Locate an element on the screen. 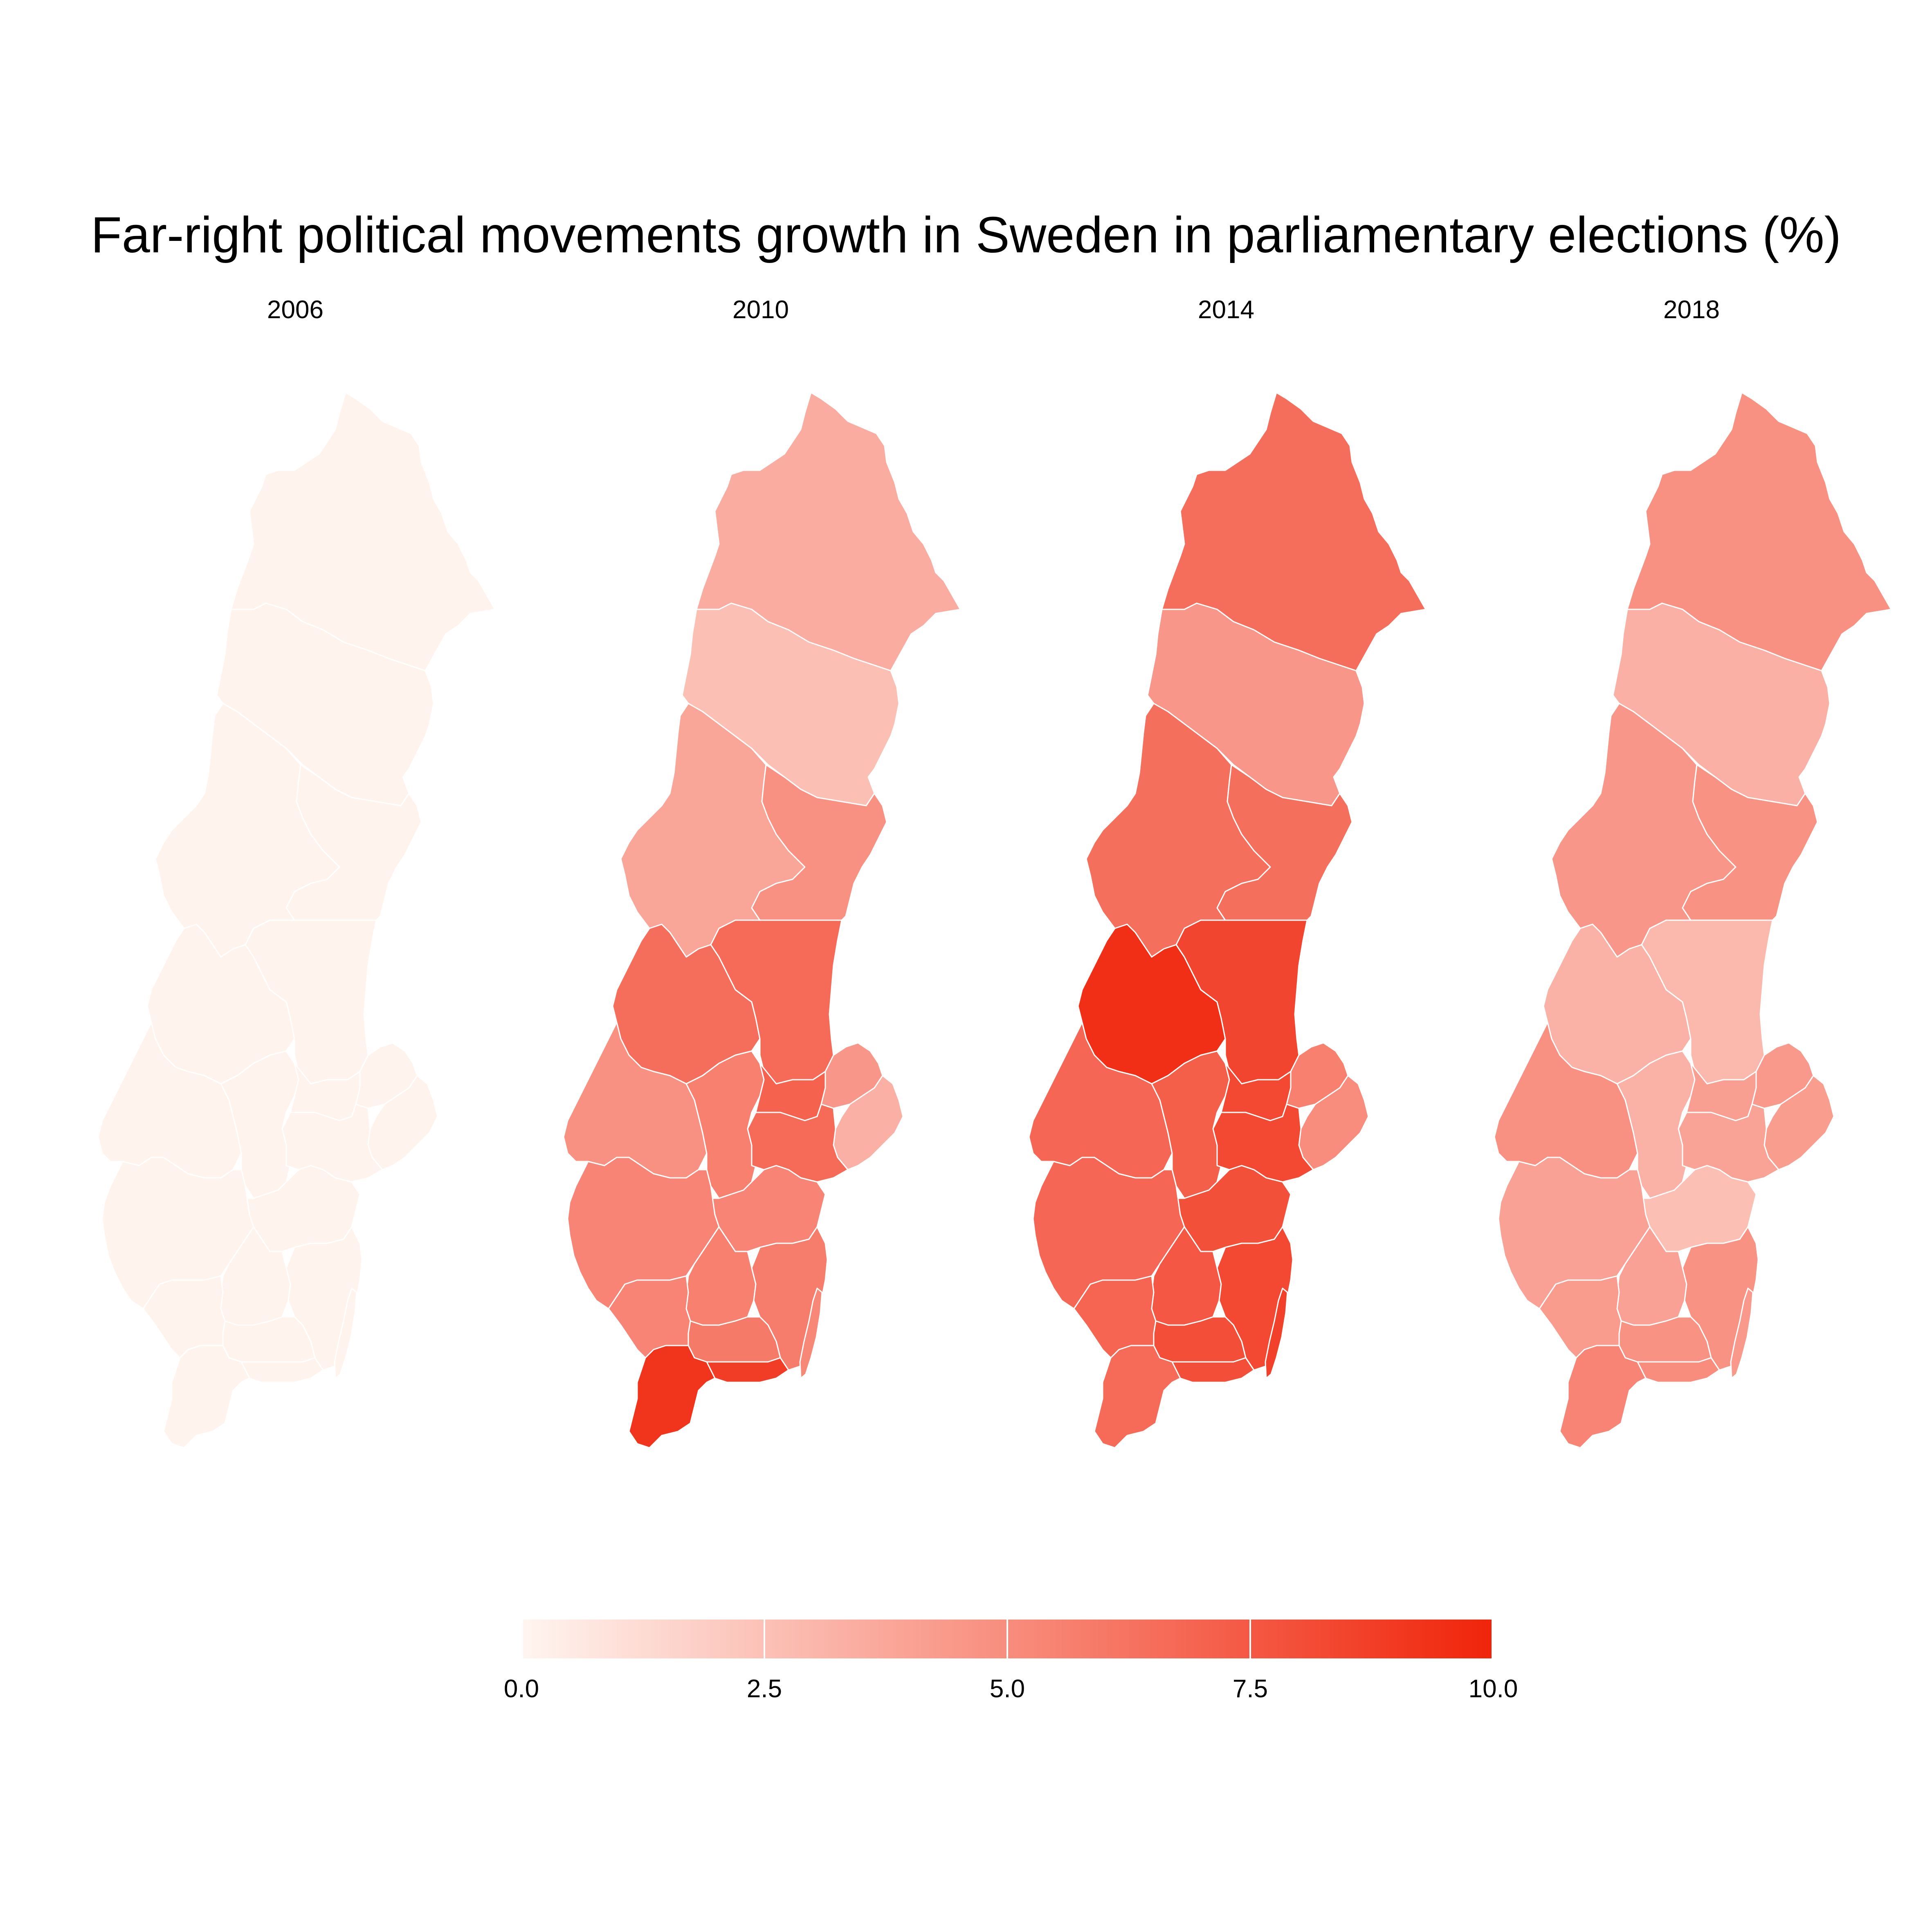  map-panel-2014 is located at coordinates (1227, 921).